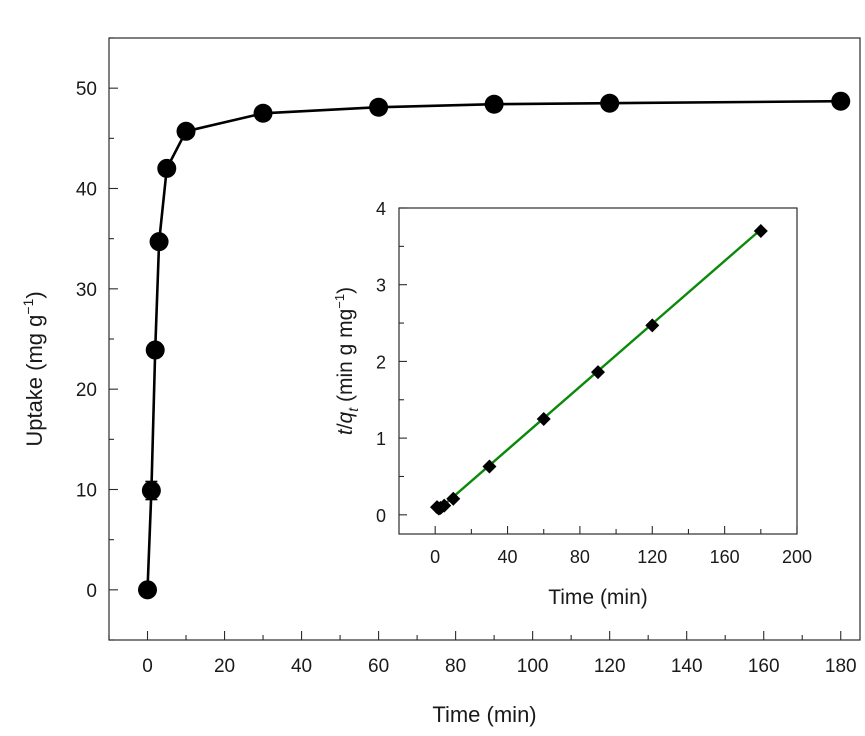 The height and width of the screenshot is (736, 865). I want to click on inset-y-axis-title-close: ), so click(345, 290).